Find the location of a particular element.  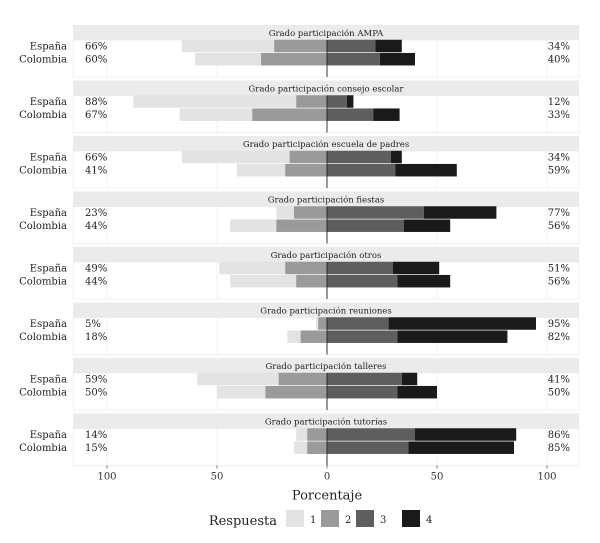

left-percentage-label: 50% is located at coordinates (96, 393).